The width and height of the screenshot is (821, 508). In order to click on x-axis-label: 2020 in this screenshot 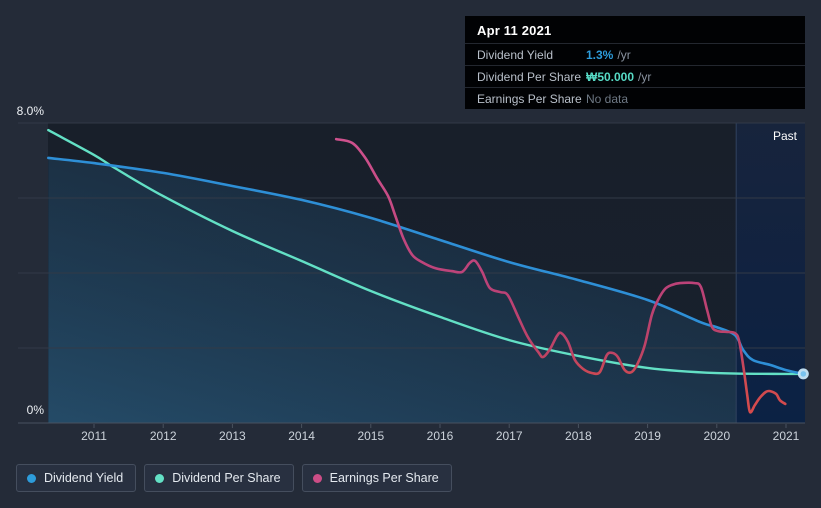, I will do `click(717, 436)`.